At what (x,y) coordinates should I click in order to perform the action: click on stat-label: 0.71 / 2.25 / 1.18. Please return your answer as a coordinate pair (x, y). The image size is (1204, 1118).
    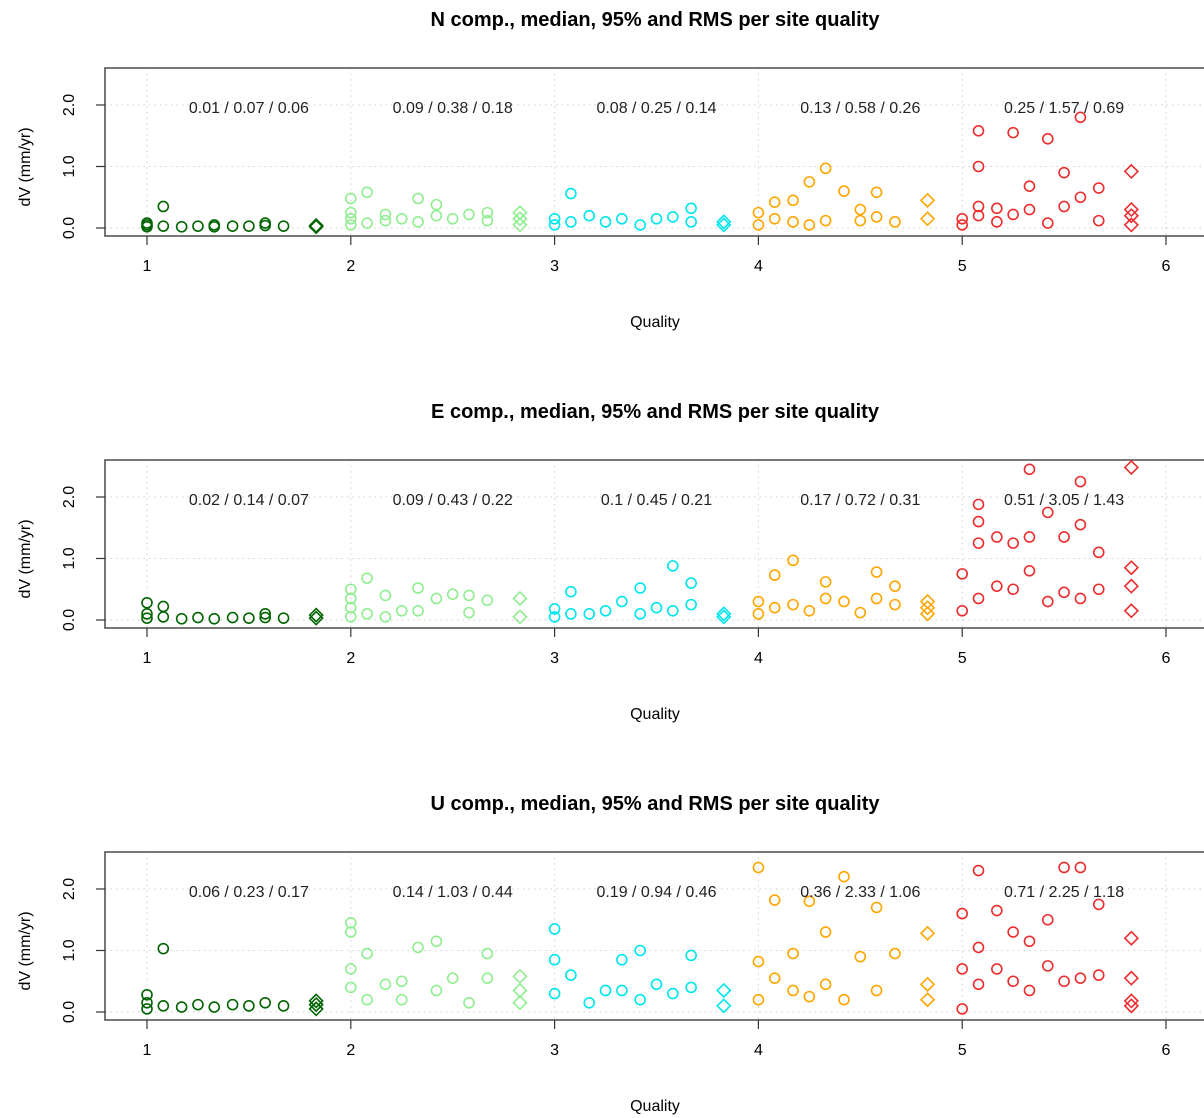
    Looking at the image, I should click on (1064, 892).